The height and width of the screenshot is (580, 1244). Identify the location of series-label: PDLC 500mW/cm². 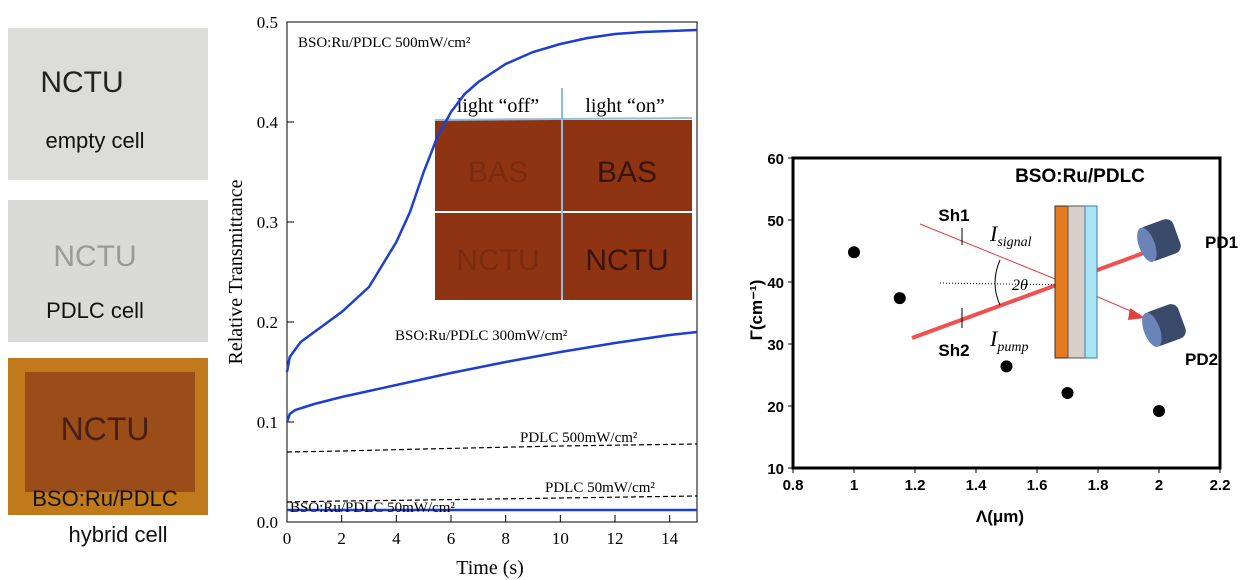
(579, 438).